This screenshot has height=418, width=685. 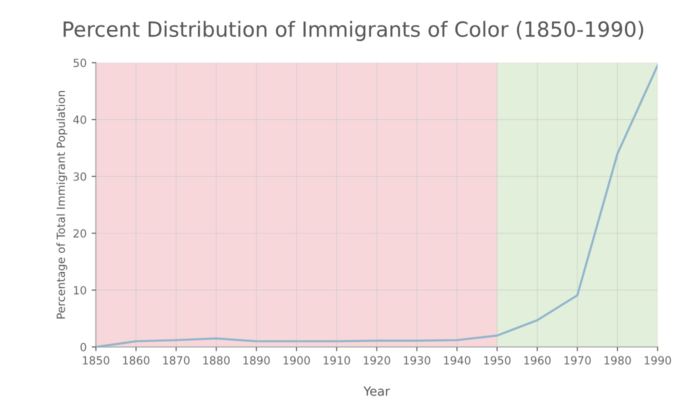 What do you see at coordinates (457, 360) in the screenshot?
I see `x-tick-label: 1940` at bounding box center [457, 360].